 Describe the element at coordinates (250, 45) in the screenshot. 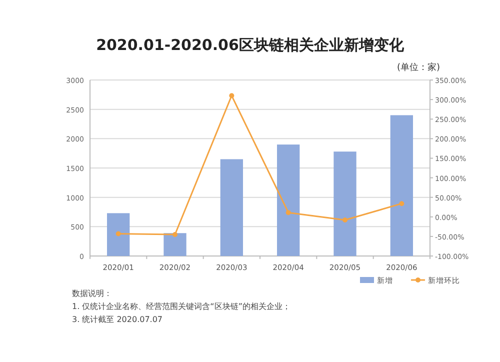

I see `chart-title: 2020.01-2020.06区块链相关企业新增变化` at that location.